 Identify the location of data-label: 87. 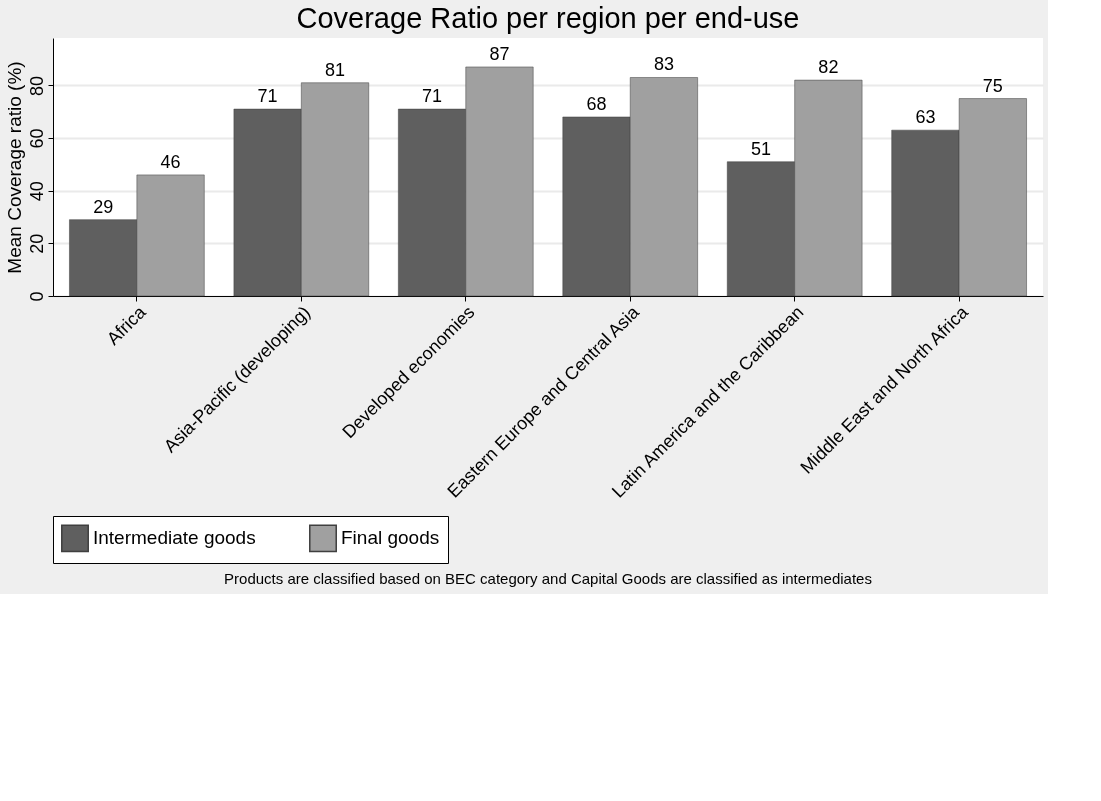
(499, 53).